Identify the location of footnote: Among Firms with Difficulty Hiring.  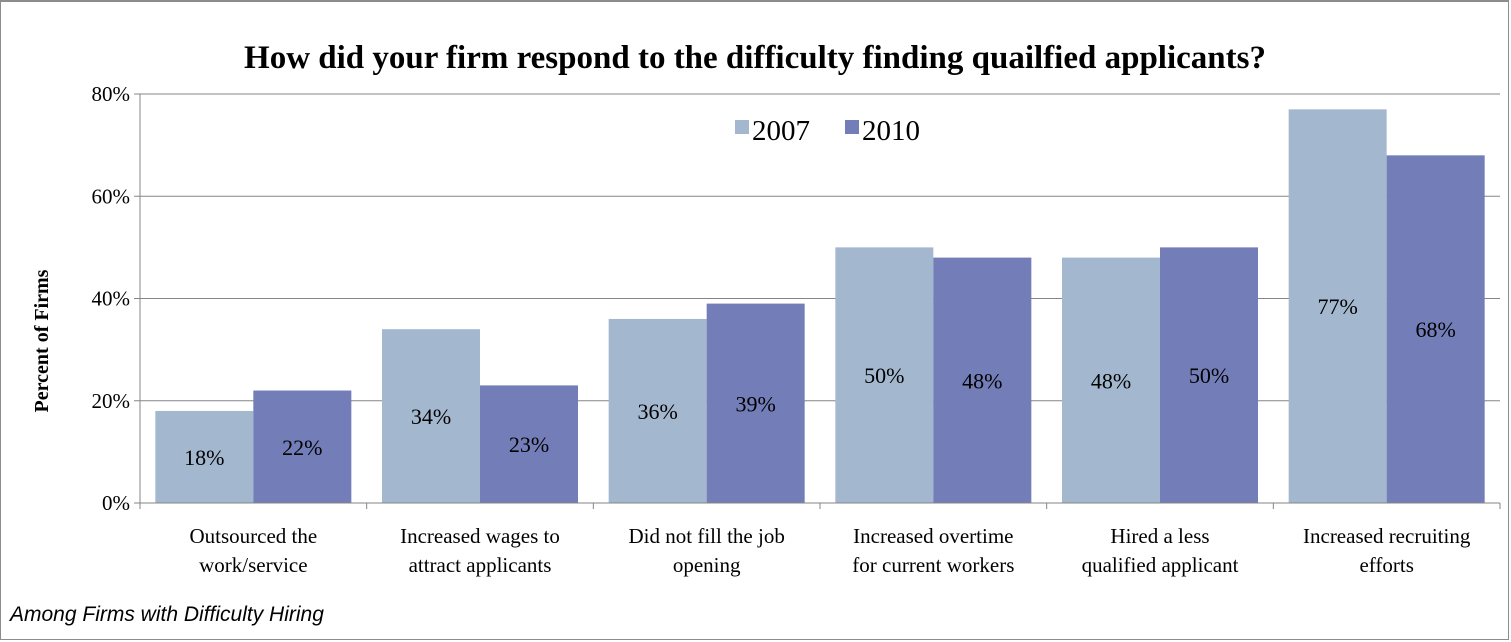
(167, 614).